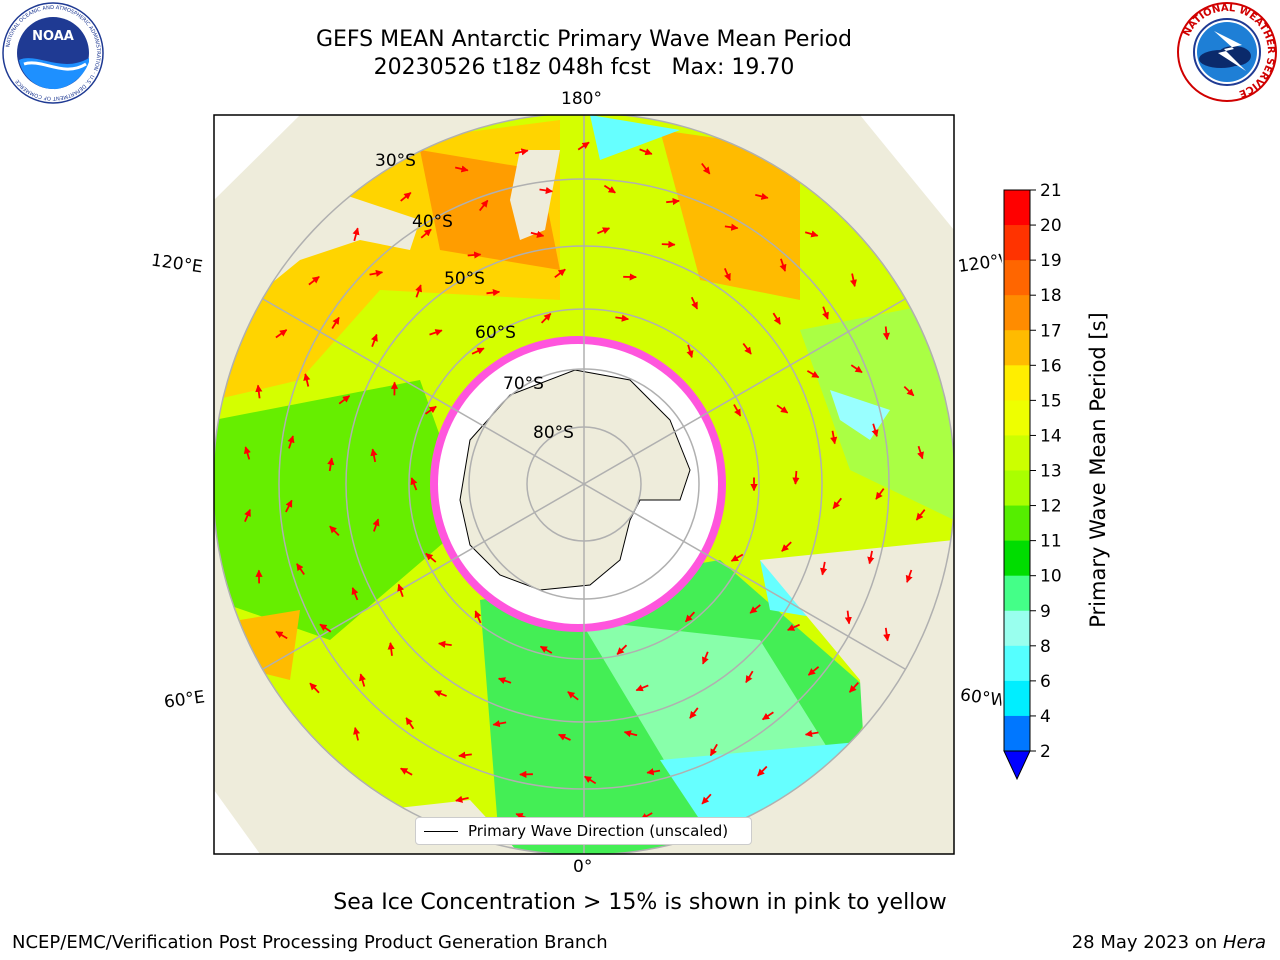  I want to click on colorbar-tick-label: 2, so click(1045, 752).